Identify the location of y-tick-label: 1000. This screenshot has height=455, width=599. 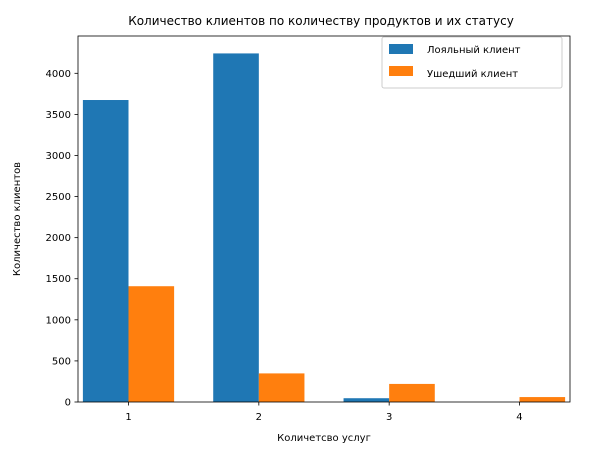
(58, 320).